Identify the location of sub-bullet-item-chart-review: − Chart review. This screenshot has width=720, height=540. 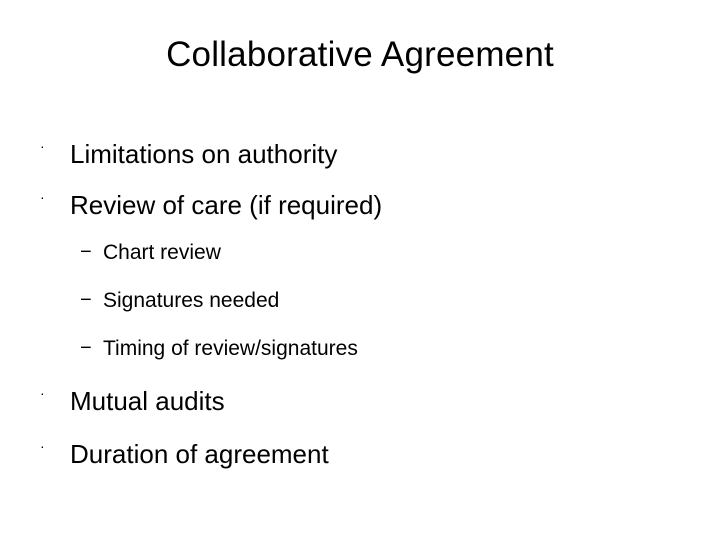
(360, 254).